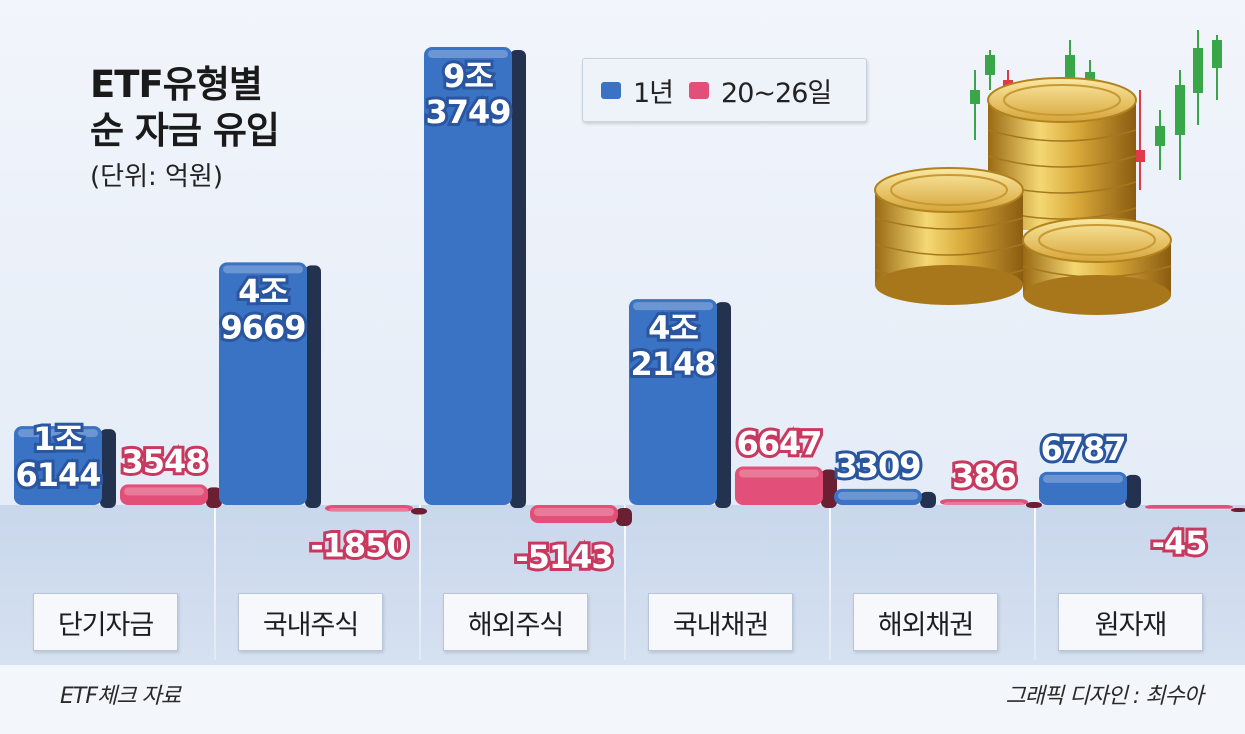 The height and width of the screenshot is (734, 1245). What do you see at coordinates (673, 328) in the screenshot?
I see `data-label-1year-3: 4조` at bounding box center [673, 328].